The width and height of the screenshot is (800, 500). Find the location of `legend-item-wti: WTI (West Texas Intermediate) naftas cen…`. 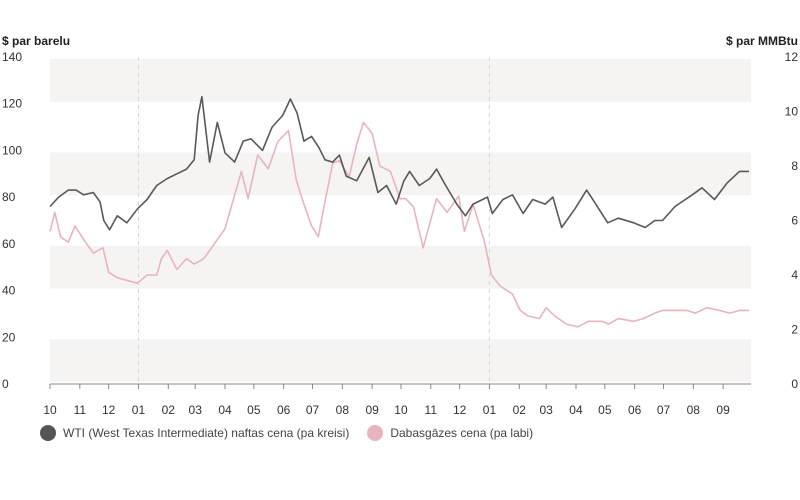

legend-item-wti: WTI (West Texas Intermediate) naftas cen… is located at coordinates (194, 433).